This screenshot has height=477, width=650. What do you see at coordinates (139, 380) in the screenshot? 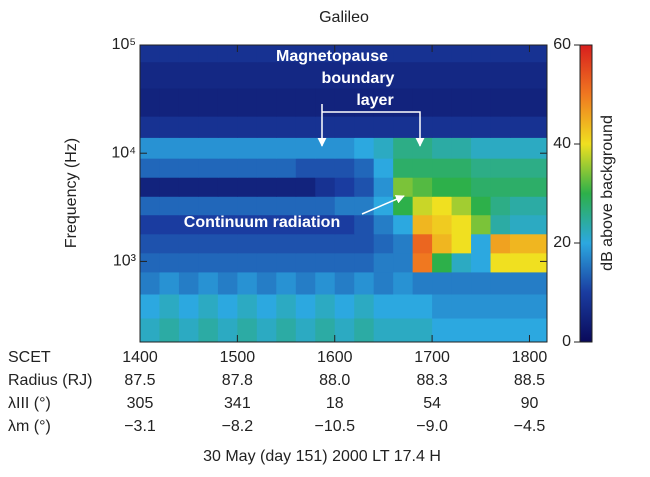
I see `row-value: 87.5` at bounding box center [139, 380].